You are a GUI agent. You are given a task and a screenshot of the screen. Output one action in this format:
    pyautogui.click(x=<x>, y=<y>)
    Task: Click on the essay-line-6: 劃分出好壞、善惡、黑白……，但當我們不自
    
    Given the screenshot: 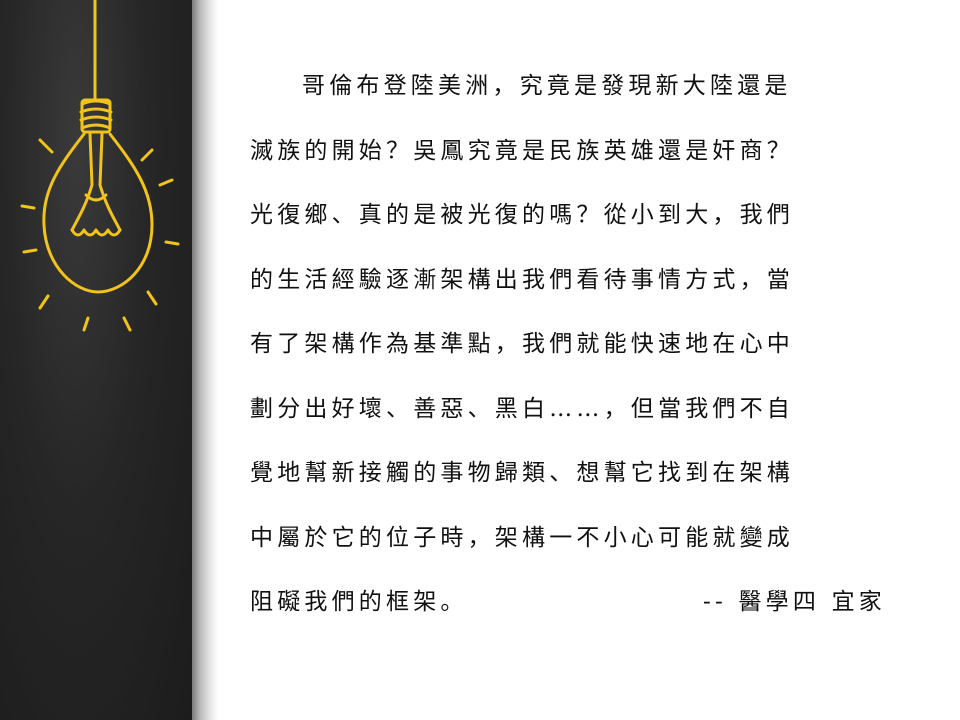 What is the action you would take?
    pyautogui.click(x=522, y=408)
    